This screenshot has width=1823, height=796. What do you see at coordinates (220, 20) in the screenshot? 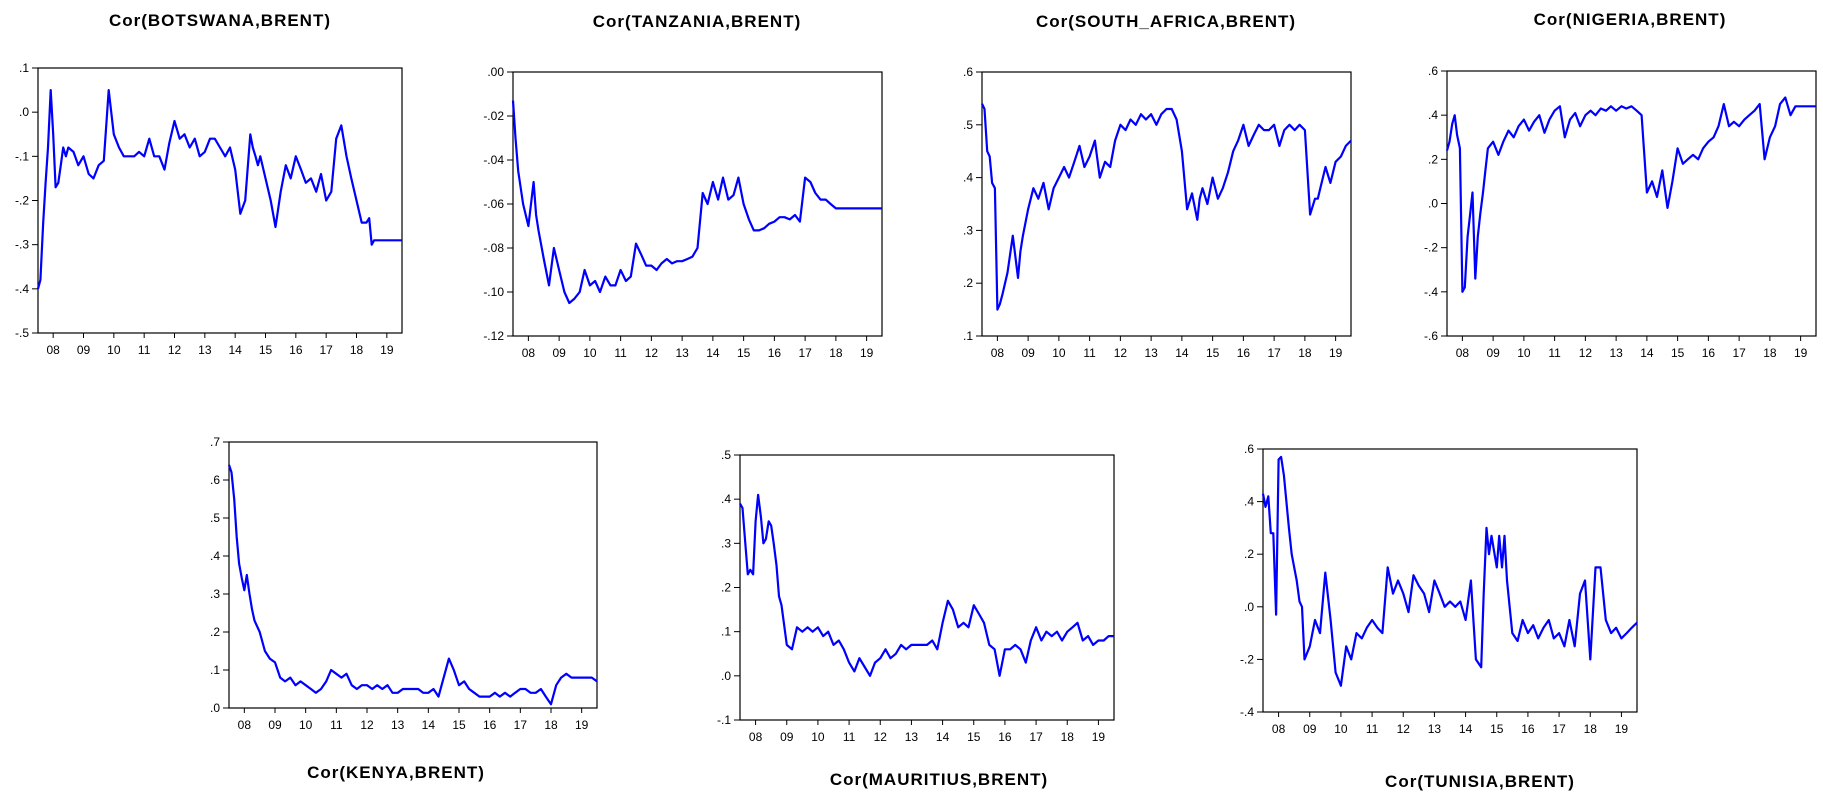
I see `chart-title: Cor(BOTSWANA,BRENT)` at bounding box center [220, 20].